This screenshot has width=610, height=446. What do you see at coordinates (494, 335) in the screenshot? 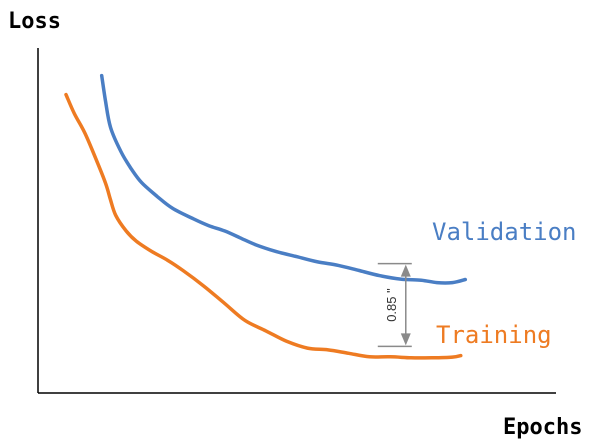
I see `series-label-training: Training` at bounding box center [494, 335].